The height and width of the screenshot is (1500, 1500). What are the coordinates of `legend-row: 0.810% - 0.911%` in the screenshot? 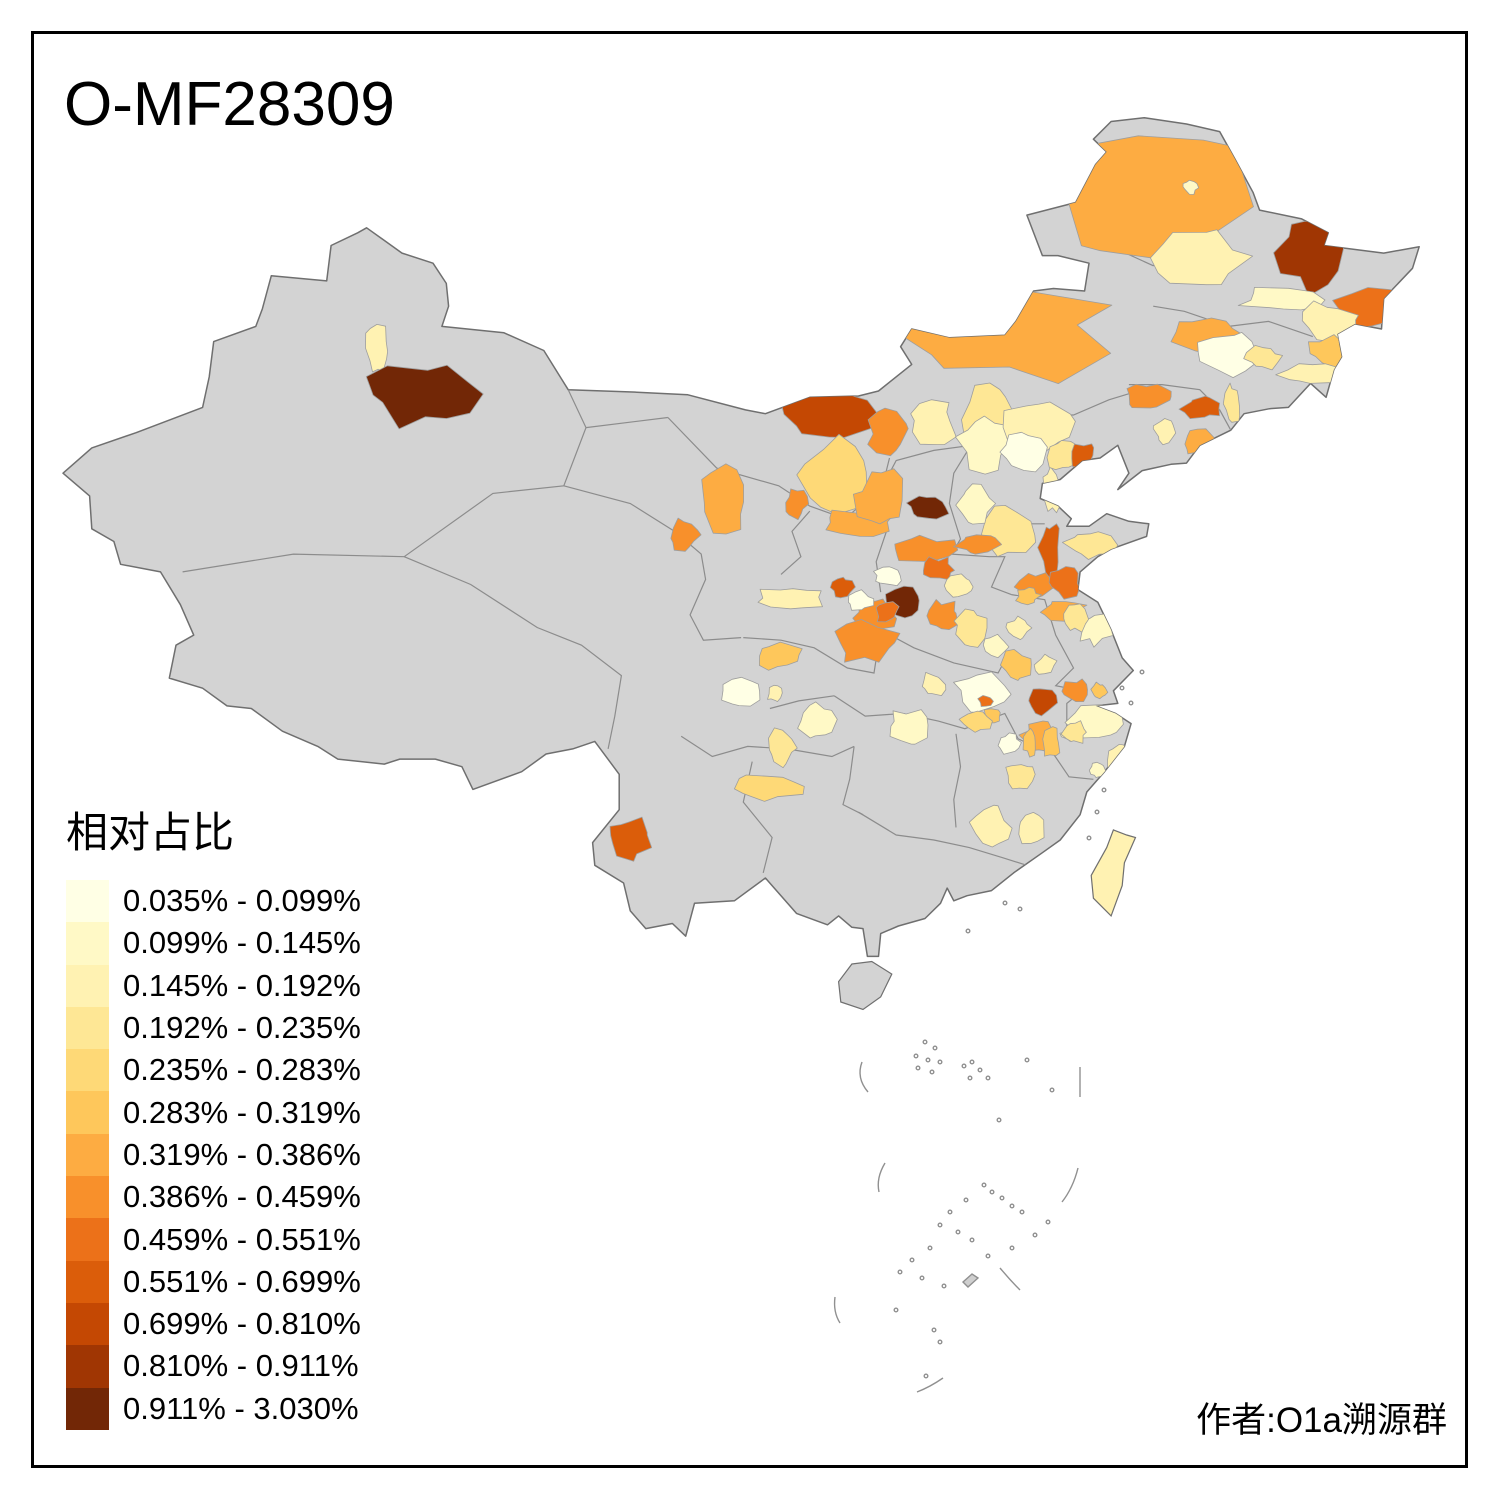 It's located at (213, 1366).